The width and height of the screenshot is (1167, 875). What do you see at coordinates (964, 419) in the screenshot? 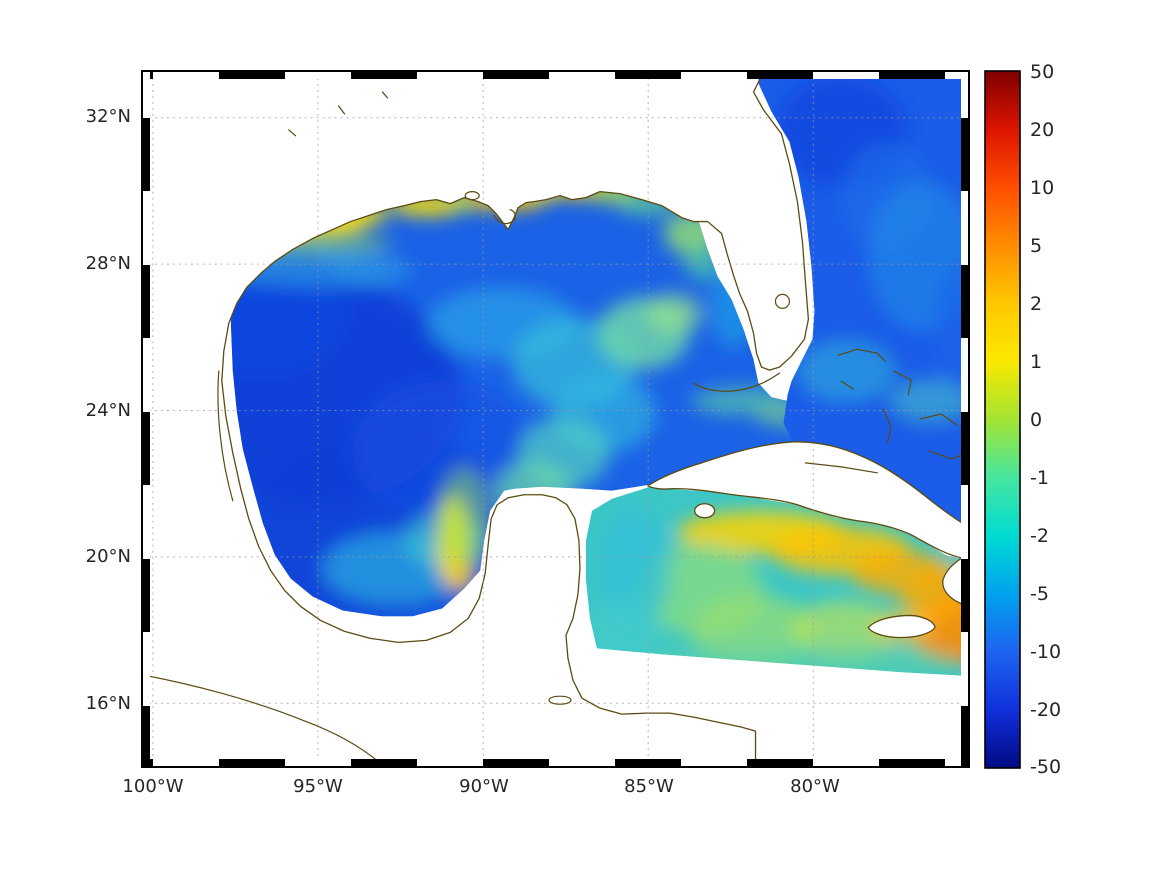
I see `frame-tick-band-right` at bounding box center [964, 419].